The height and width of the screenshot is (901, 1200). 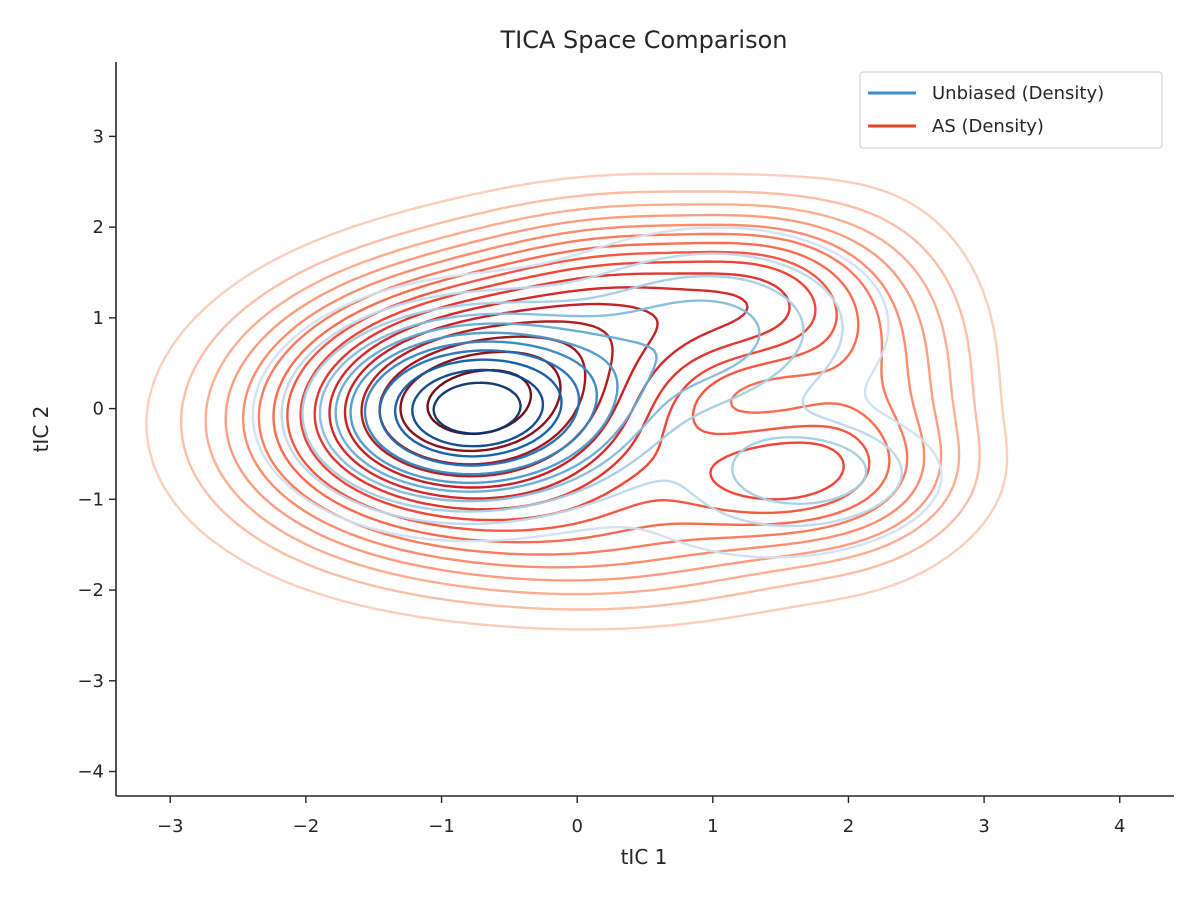 I want to click on x-tick-label: −1, so click(x=441, y=826).